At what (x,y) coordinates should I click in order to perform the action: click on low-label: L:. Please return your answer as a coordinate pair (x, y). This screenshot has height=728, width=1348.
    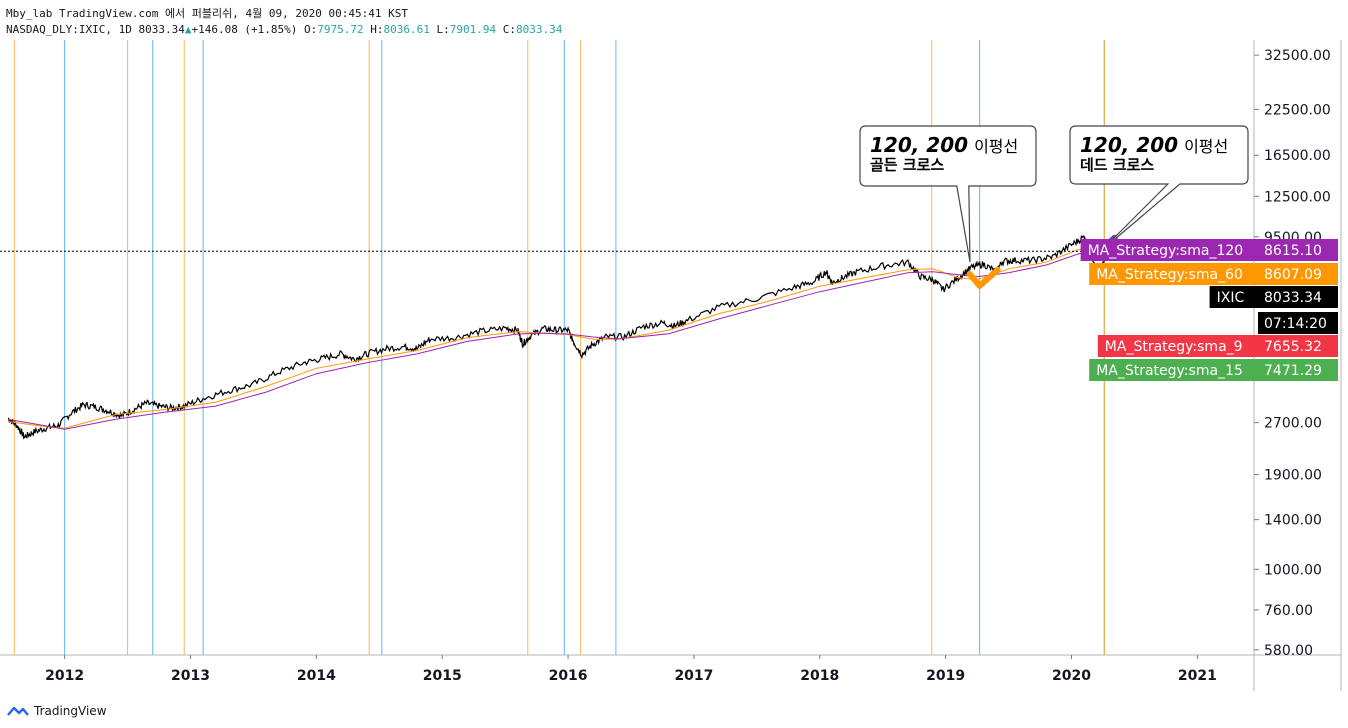
    Looking at the image, I should click on (443, 29).